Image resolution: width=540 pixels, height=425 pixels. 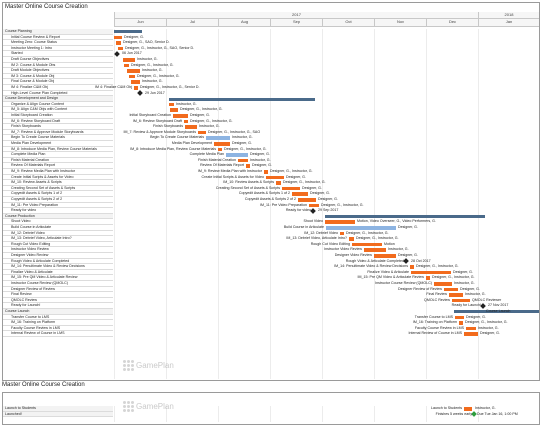 What do you see at coordinates (58, 32) in the screenshot?
I see `task-group: Course Planning` at bounding box center [58, 32].